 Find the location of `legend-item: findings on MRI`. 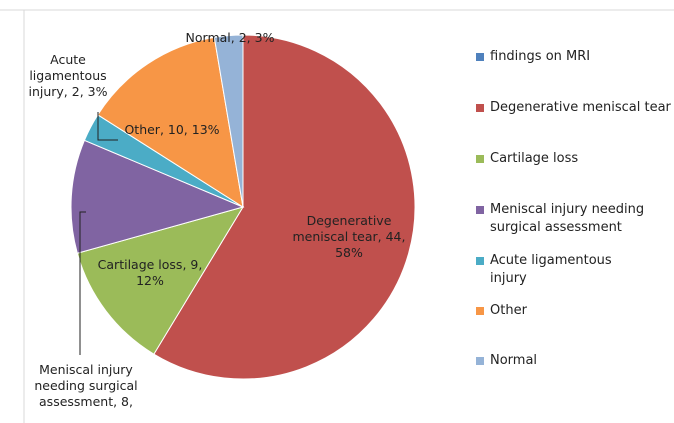

legend-item: findings on MRI is located at coordinates (575, 57).